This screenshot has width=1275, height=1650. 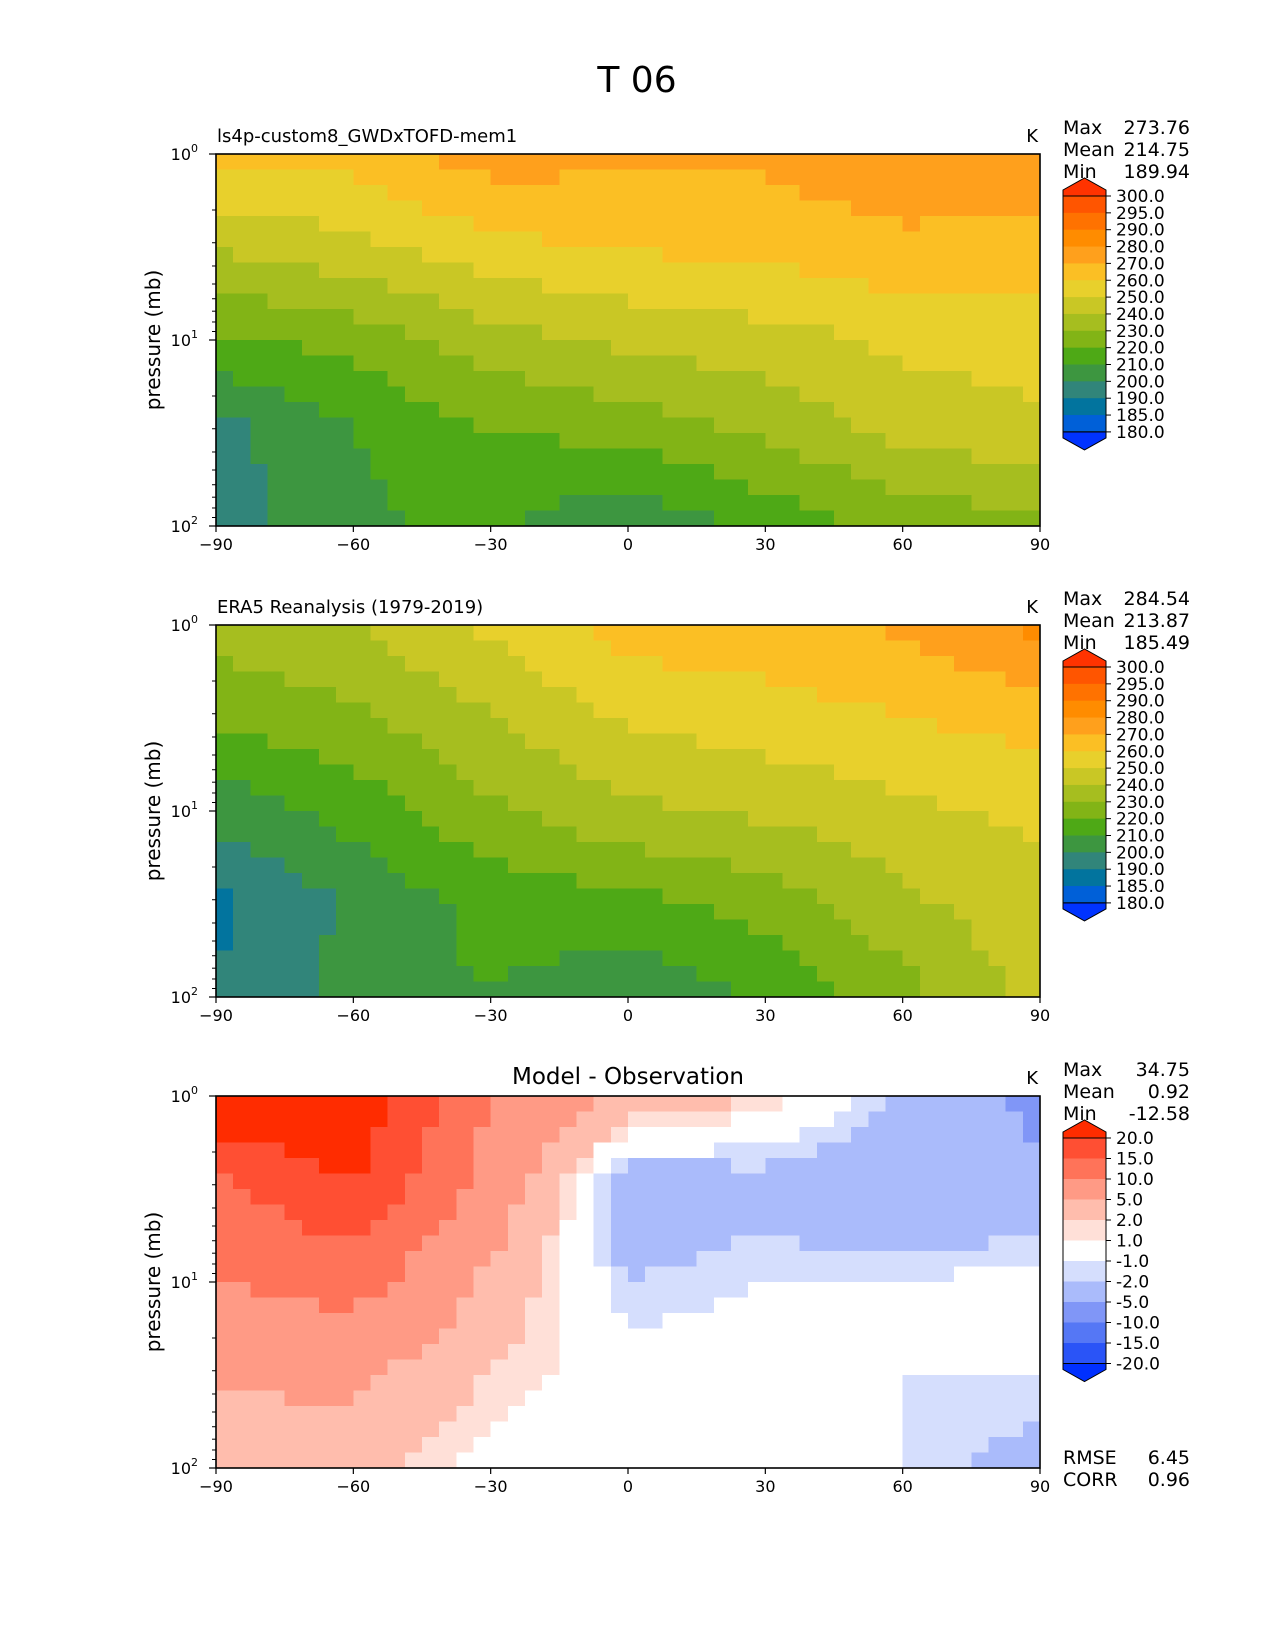 What do you see at coordinates (1090, 1458) in the screenshot?
I see `stat-label: RMSE` at bounding box center [1090, 1458].